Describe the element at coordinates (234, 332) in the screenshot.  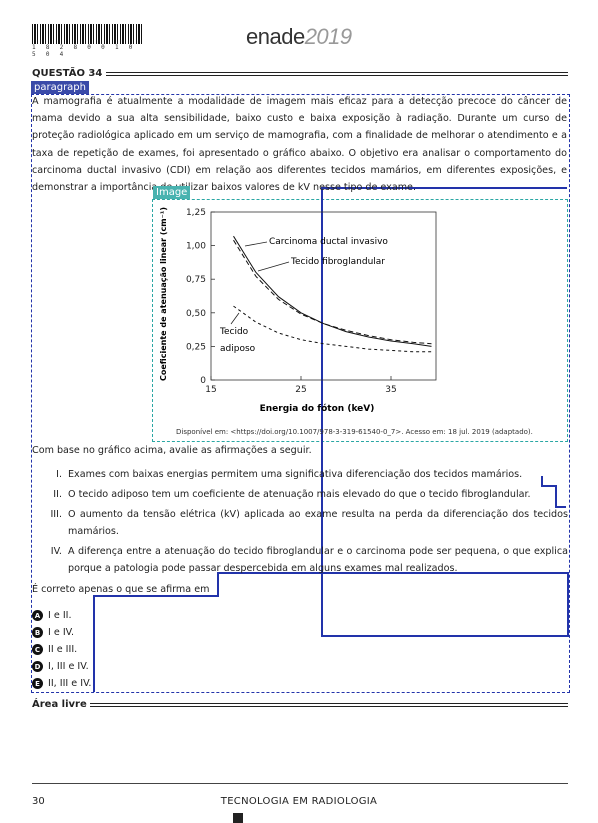
I see `annotation-tecido: Tecido` at that location.